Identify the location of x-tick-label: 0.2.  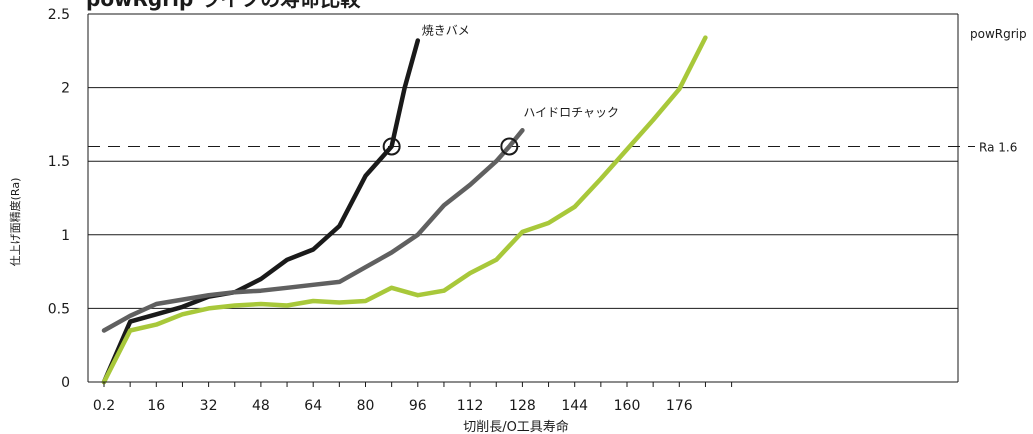
(104, 406).